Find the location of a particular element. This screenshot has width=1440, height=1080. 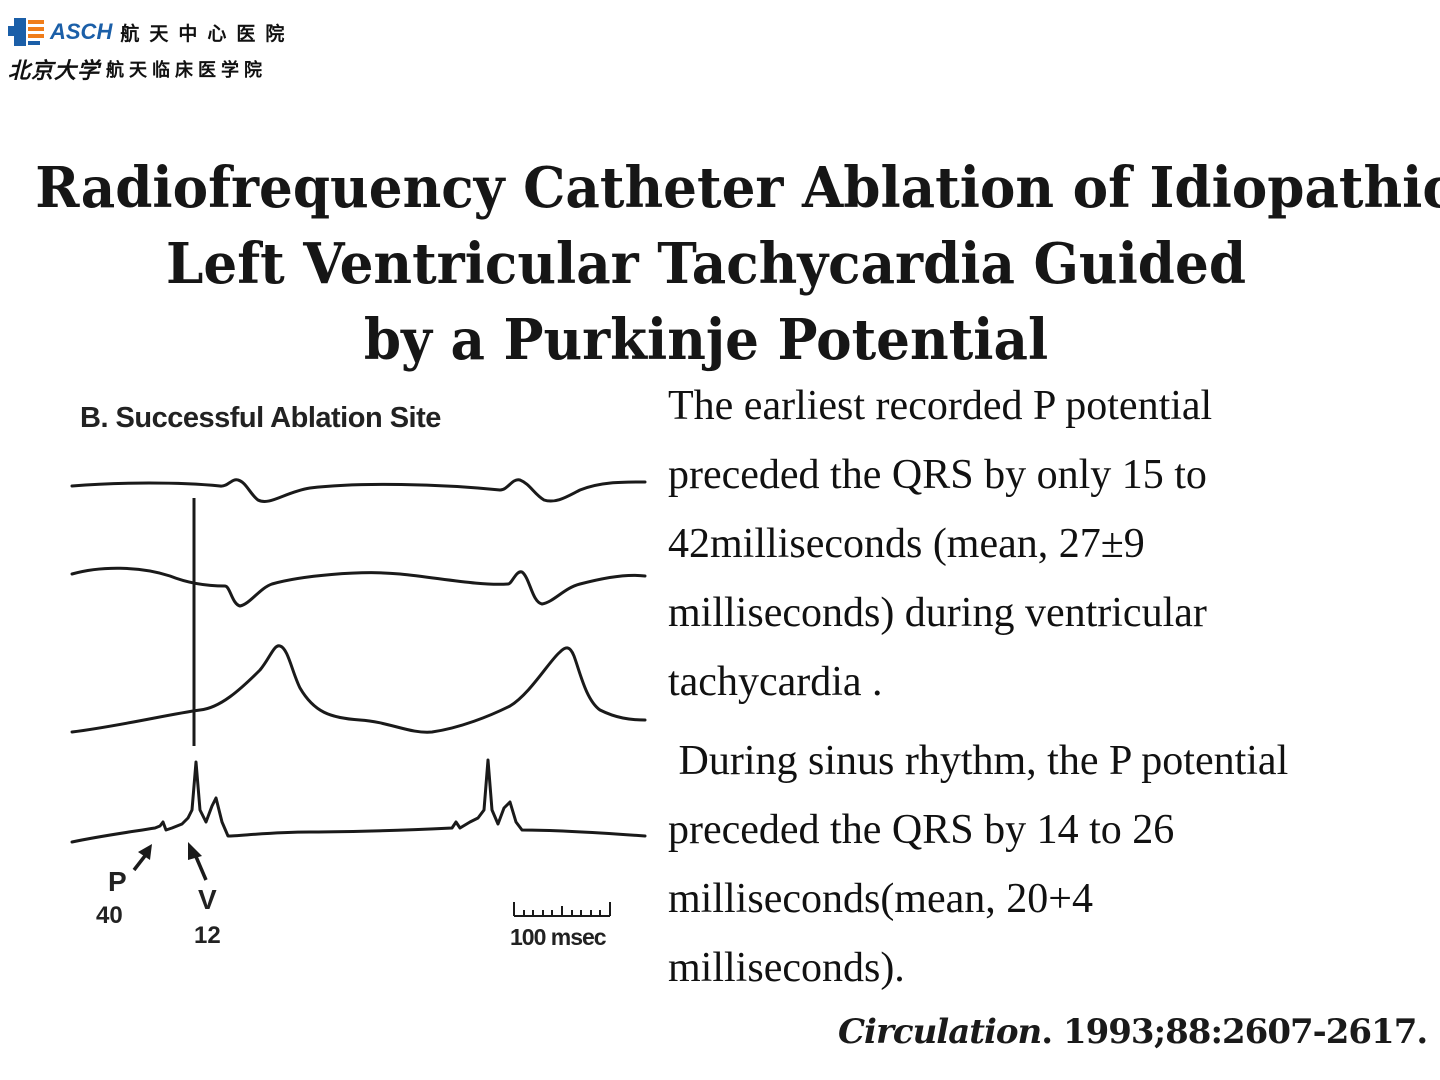

logo-hospital-name: 航天中心医院 is located at coordinates (207, 33).